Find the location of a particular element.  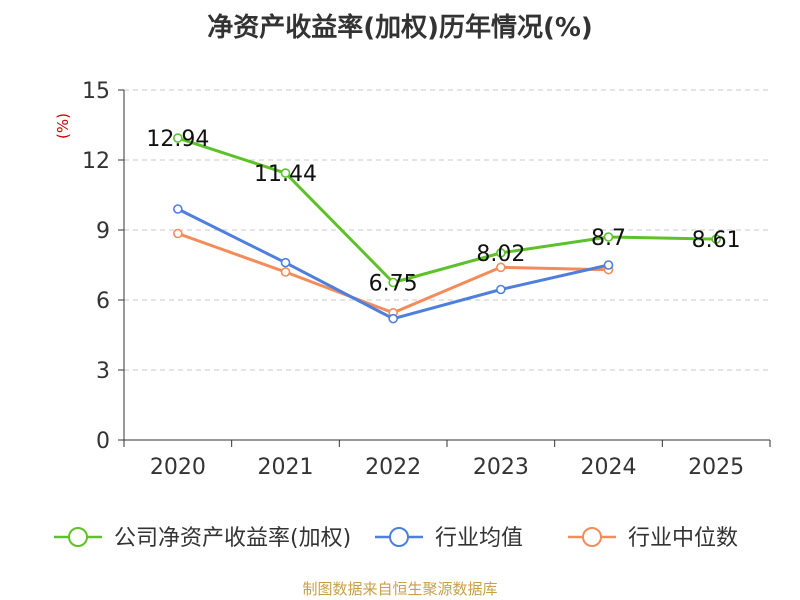

series-line is located at coordinates (393, 264).